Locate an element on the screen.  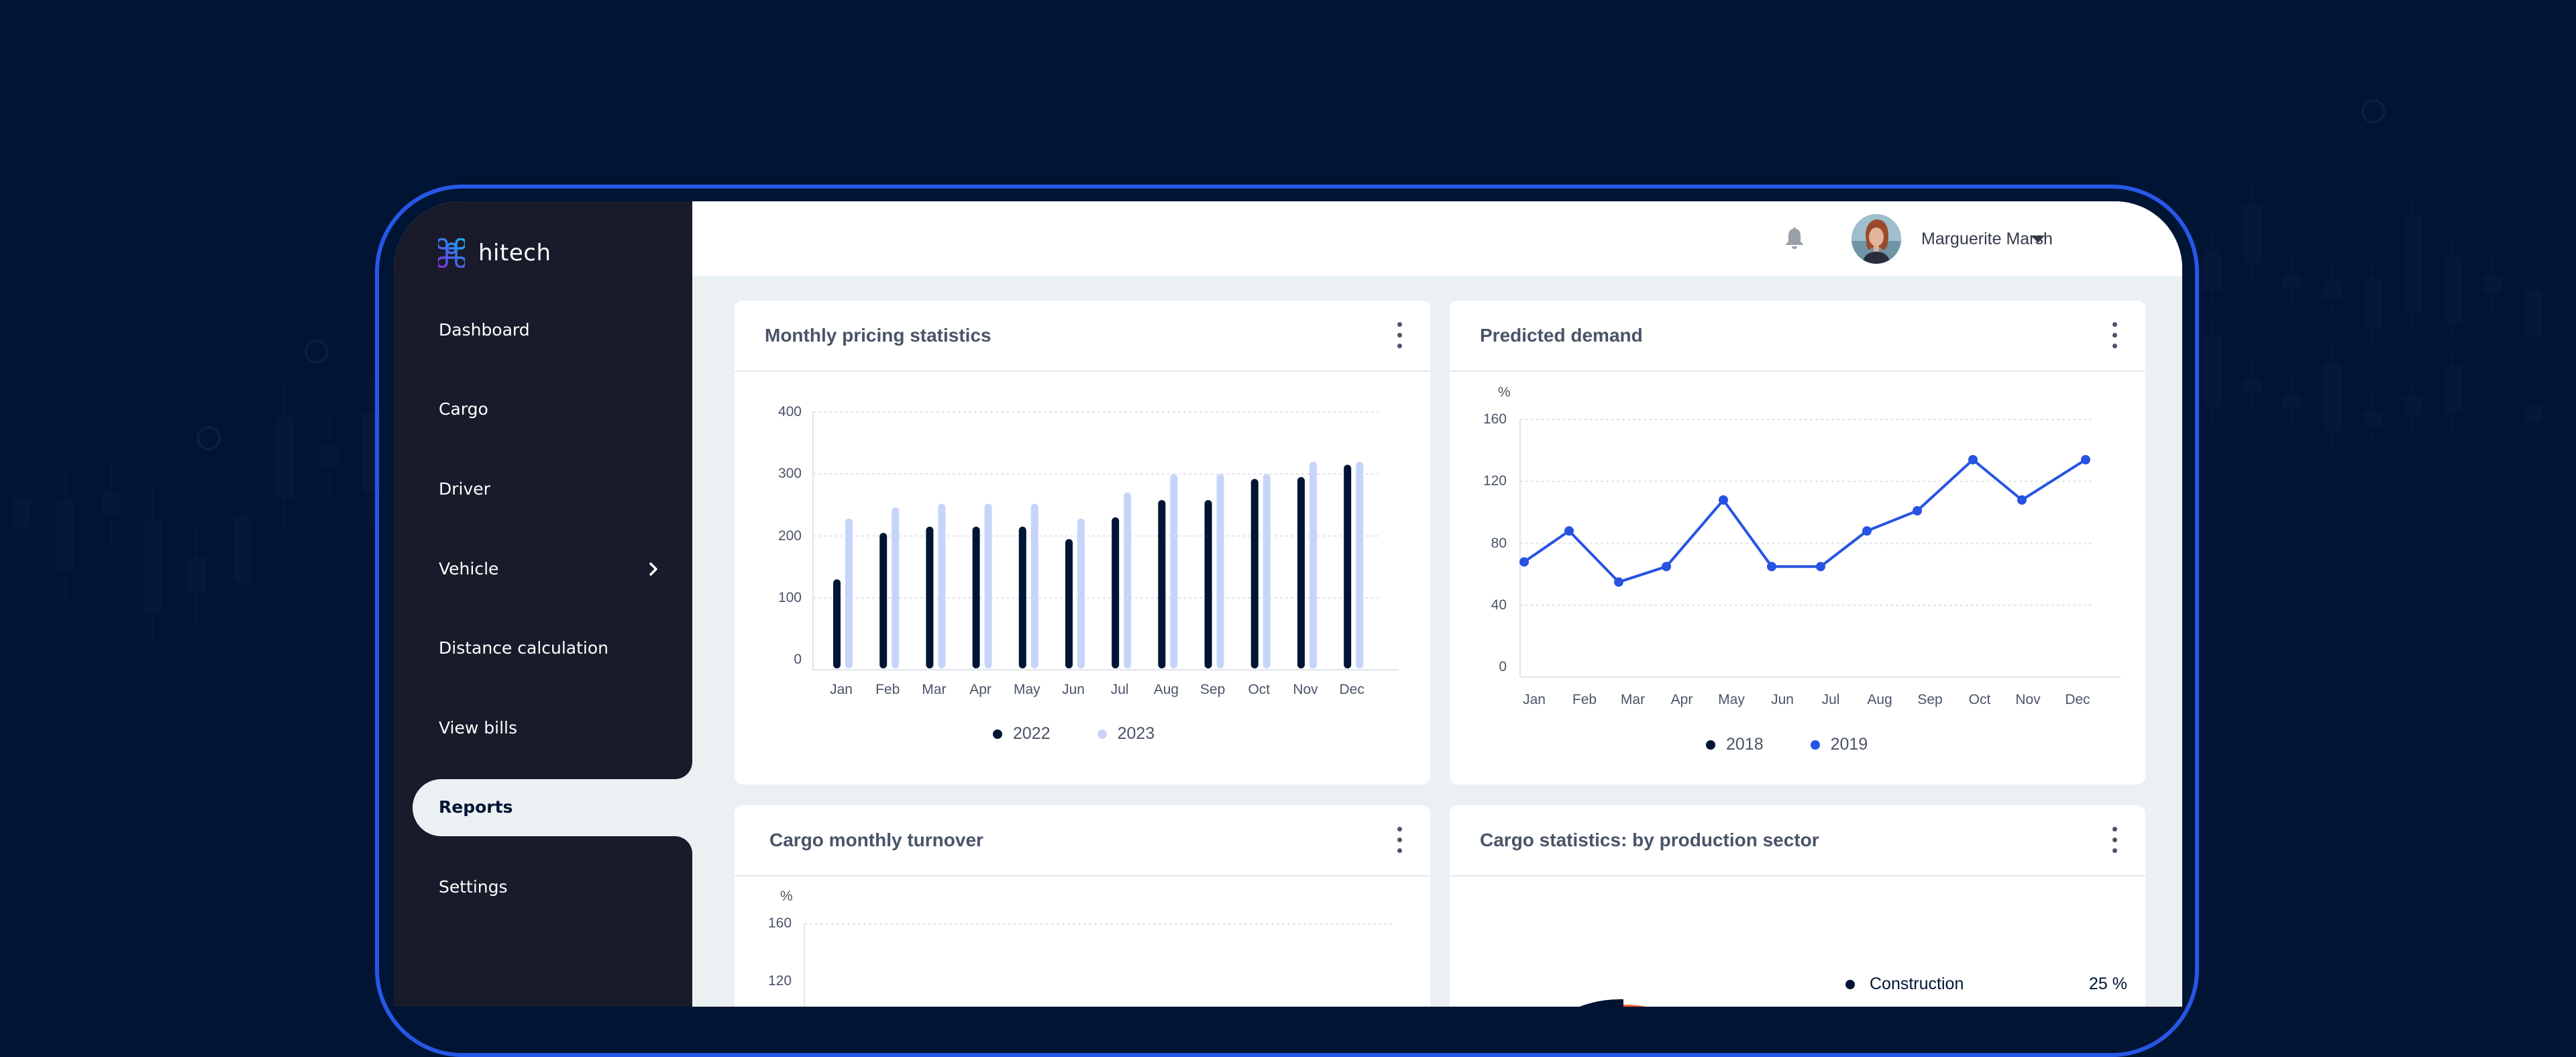
y-tick: 120 is located at coordinates (1495, 481).